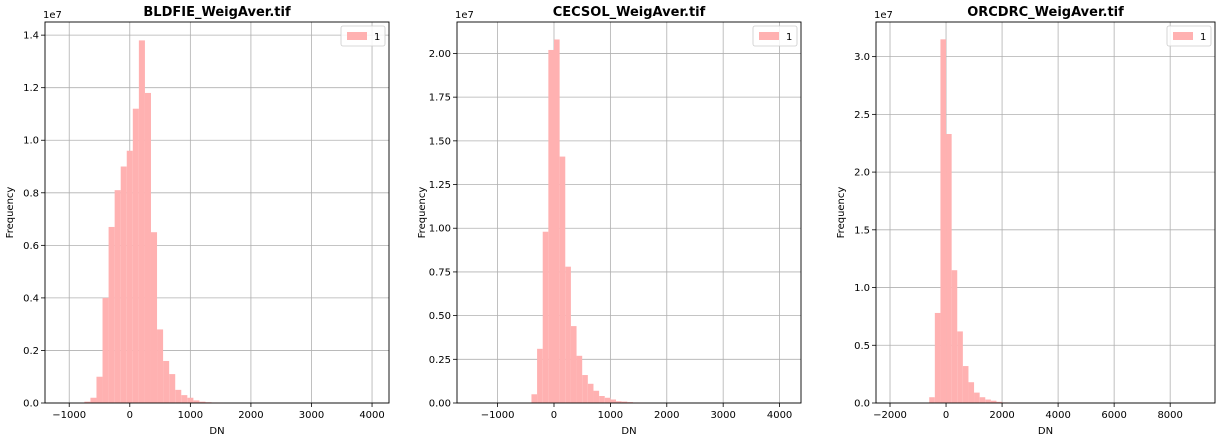 Image resolution: width=1223 pixels, height=441 pixels. I want to click on x-tick-label: 6000, so click(1113, 415).